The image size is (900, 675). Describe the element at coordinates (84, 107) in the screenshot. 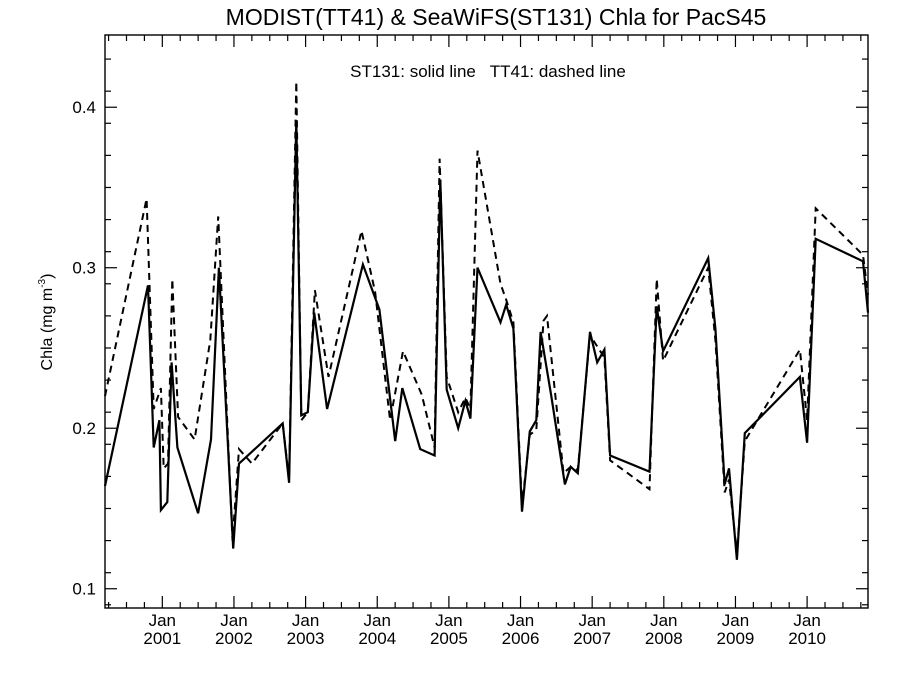

I see `y-tick-label: 0.4` at that location.